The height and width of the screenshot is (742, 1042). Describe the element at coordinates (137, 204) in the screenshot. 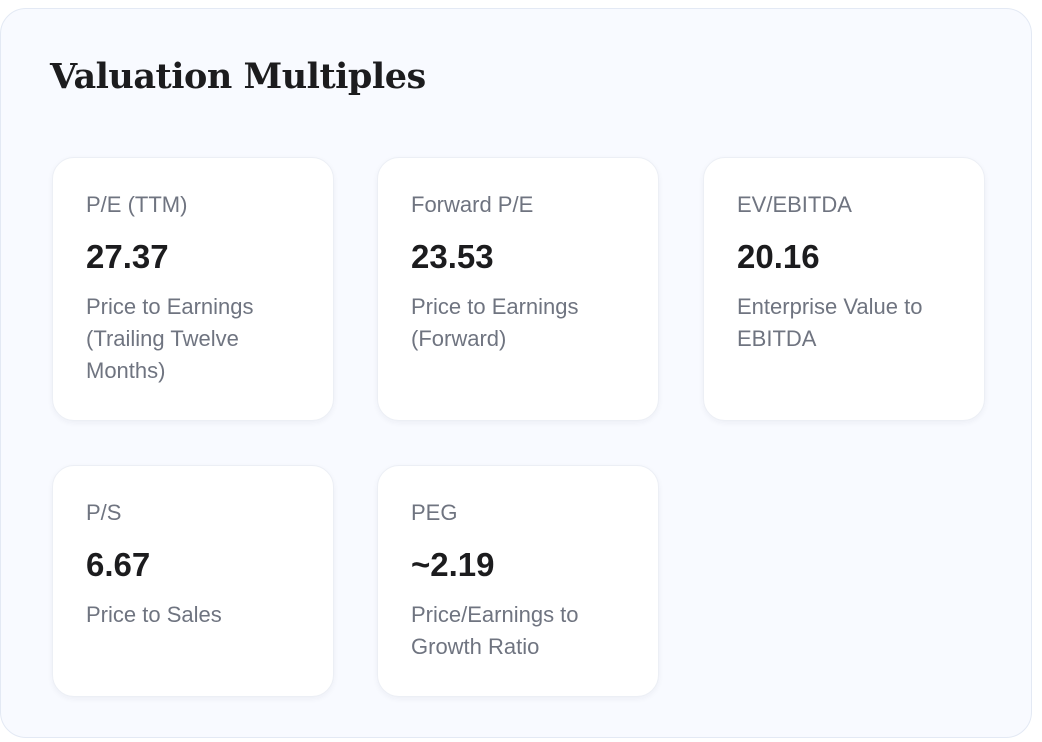

I see `metric-label: P/E (TTM)` at that location.